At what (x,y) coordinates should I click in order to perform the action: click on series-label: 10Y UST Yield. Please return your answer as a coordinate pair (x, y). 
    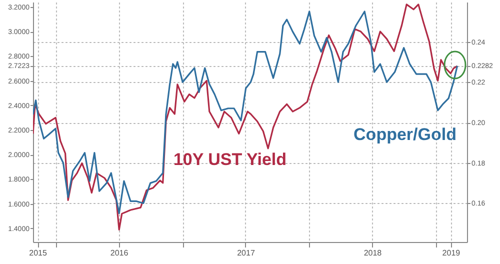
    Looking at the image, I should click on (230, 159).